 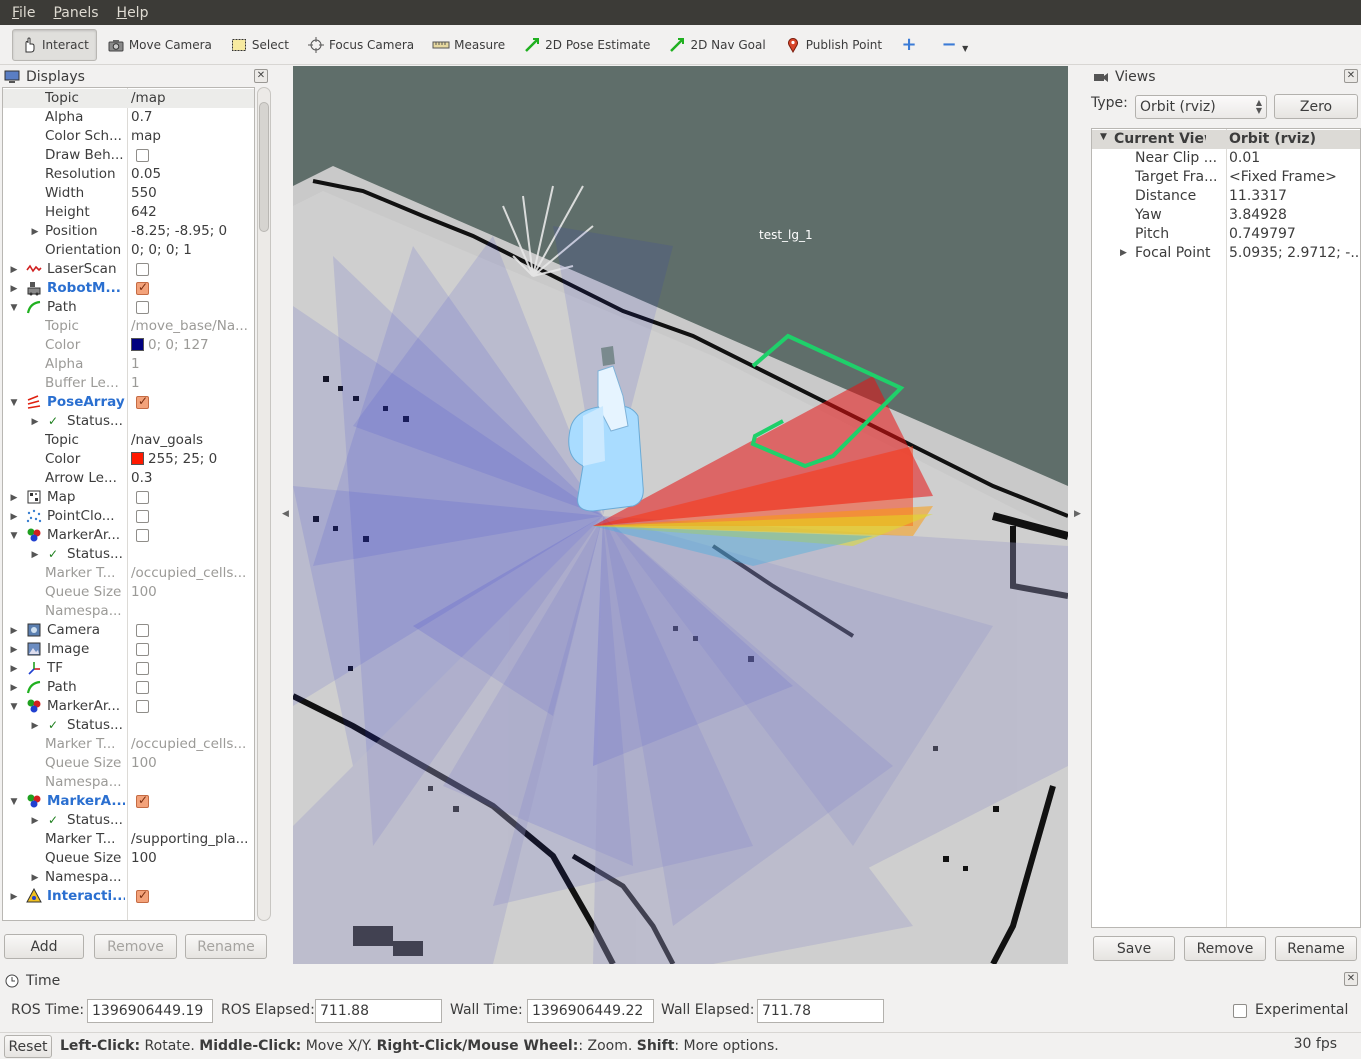 I want to click on collapse-right-icon: ▶, so click(x=1077, y=514).